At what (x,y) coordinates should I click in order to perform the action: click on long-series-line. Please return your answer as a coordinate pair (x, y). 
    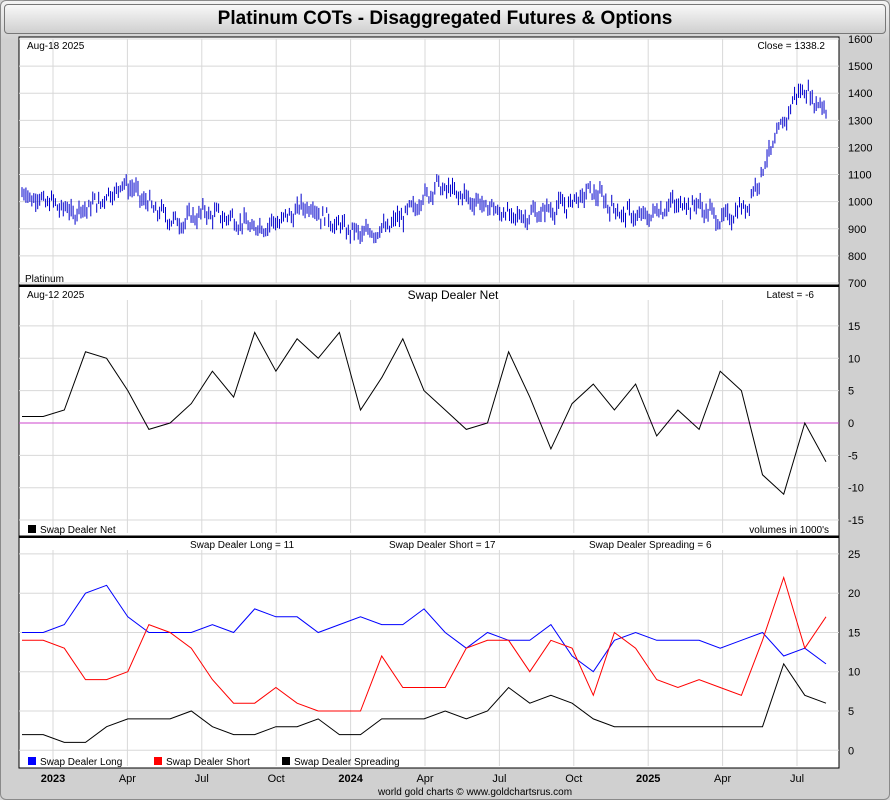
    Looking at the image, I should click on (424, 628).